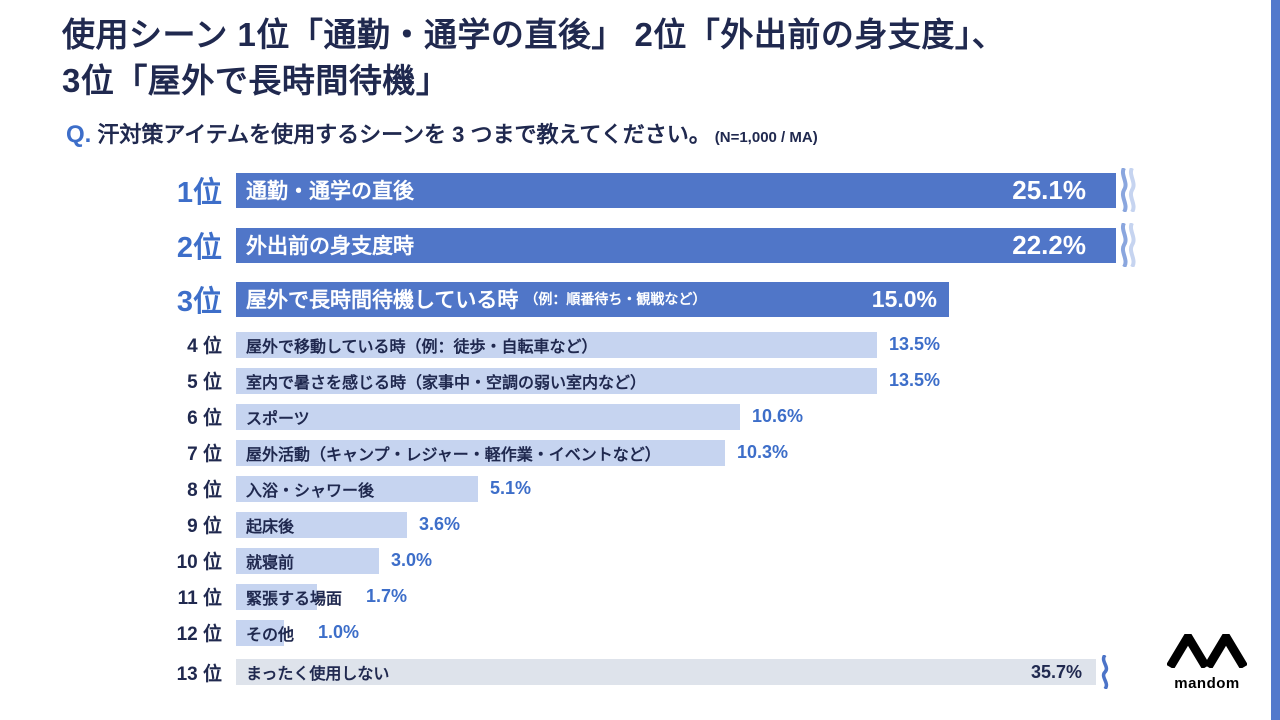 This screenshot has height=720, width=1280. Describe the element at coordinates (339, 632) in the screenshot. I see `bar-value-label: 1.0%` at that location.